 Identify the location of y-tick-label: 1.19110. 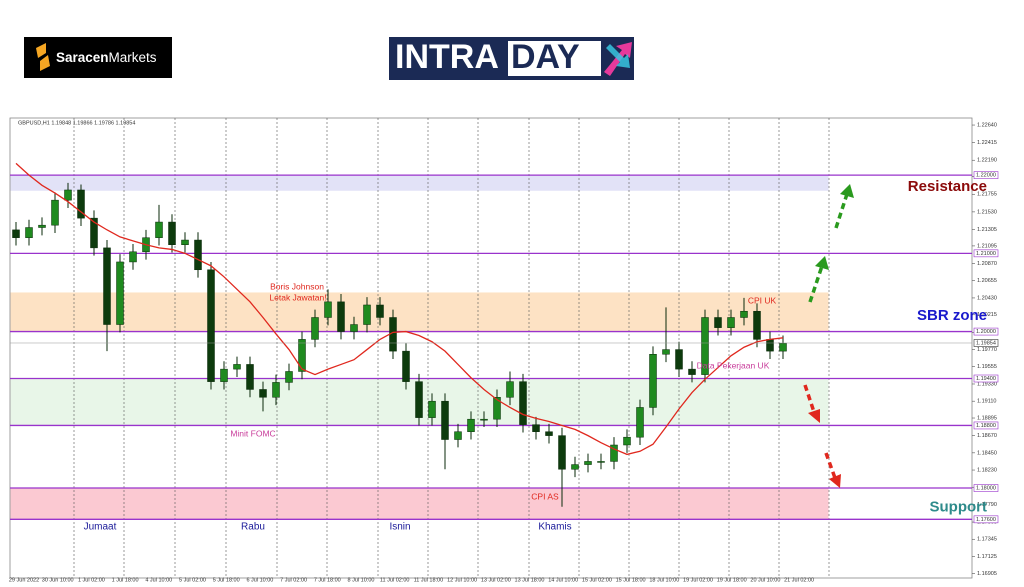
(986, 402).